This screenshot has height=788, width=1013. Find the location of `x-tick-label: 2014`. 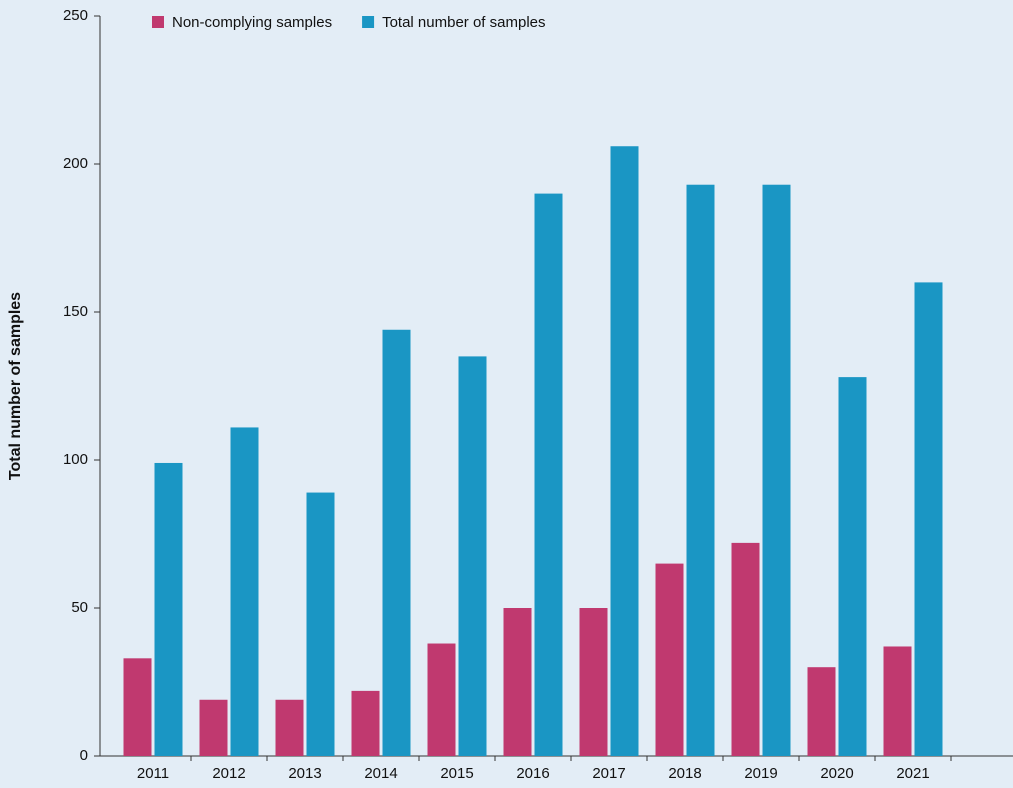

x-tick-label: 2014 is located at coordinates (380, 773).